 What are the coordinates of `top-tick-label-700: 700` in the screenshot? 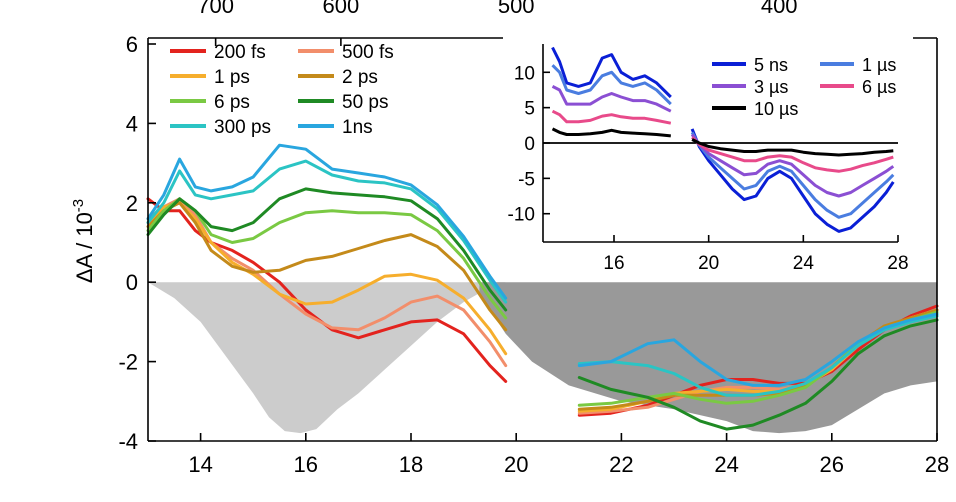 It's located at (215, 9).